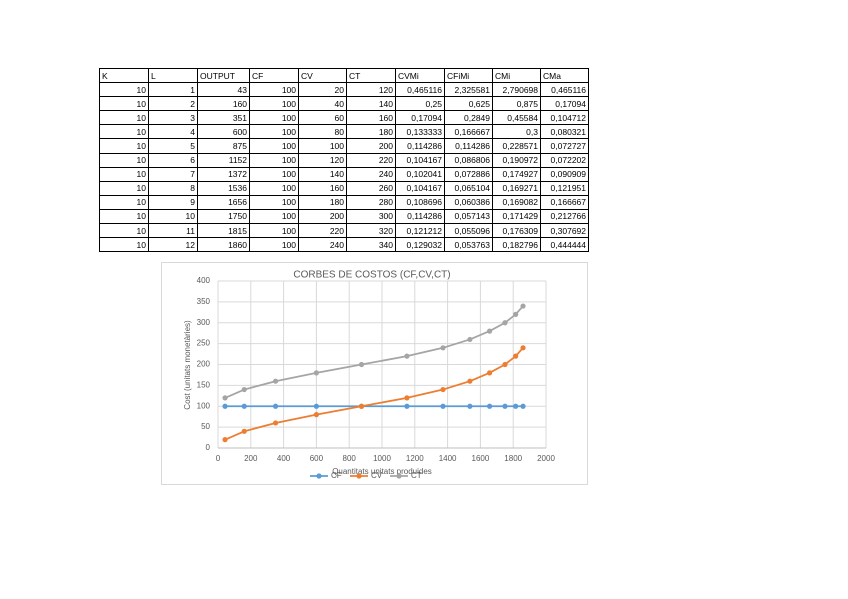 This screenshot has width=848, height=599. I want to click on x-tick-label: 400, so click(284, 458).